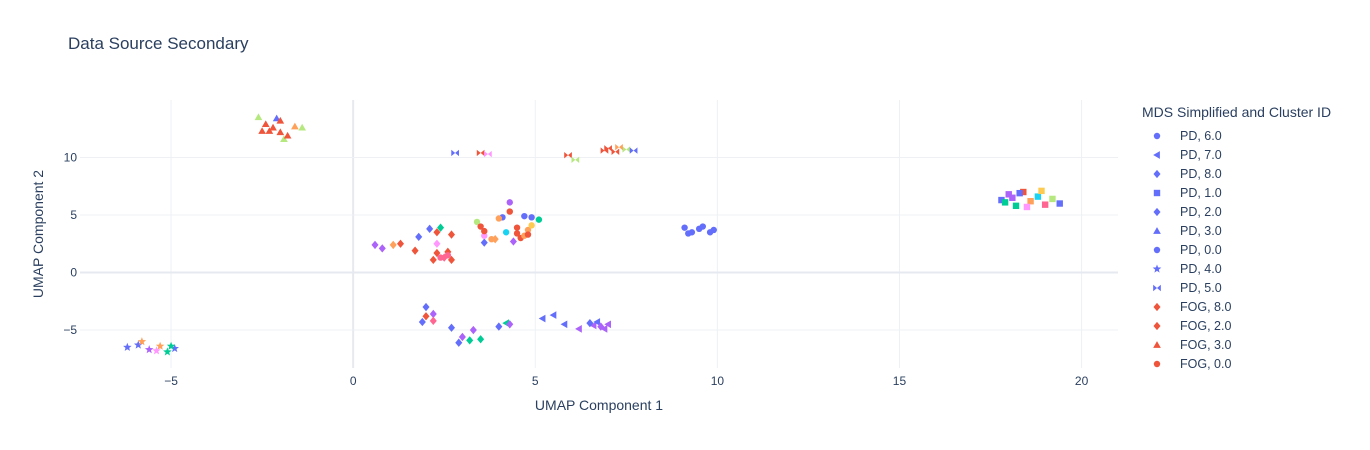  Describe the element at coordinates (1236, 287) in the screenshot. I see `legend-item: PD, 5.0` at that location.